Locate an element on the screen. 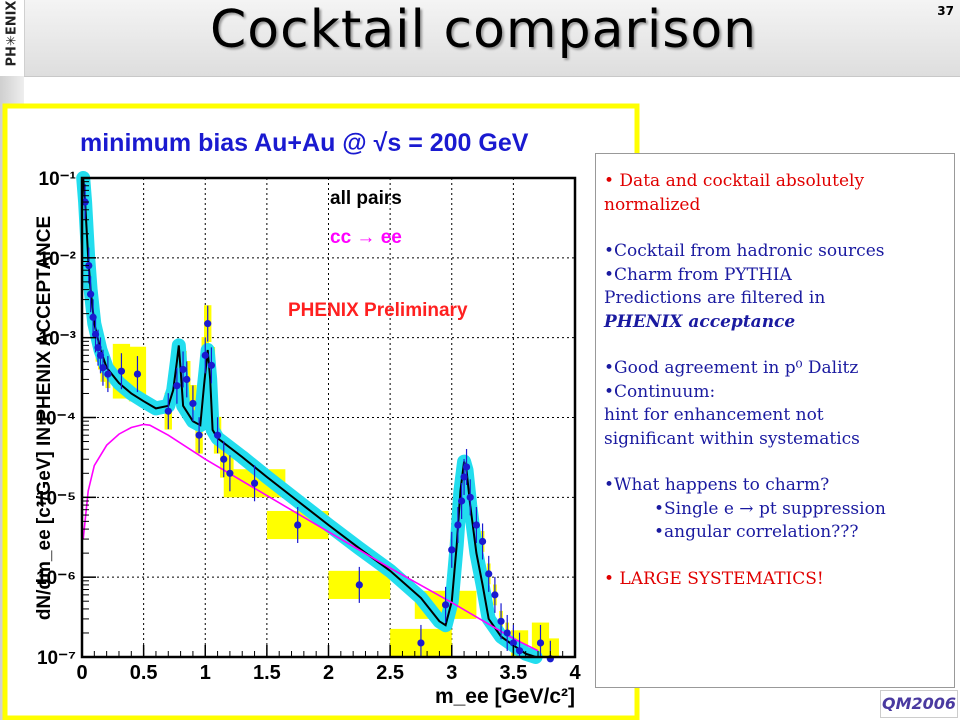 The width and height of the screenshot is (960, 720). x-tick-label: 4 is located at coordinates (575, 673).